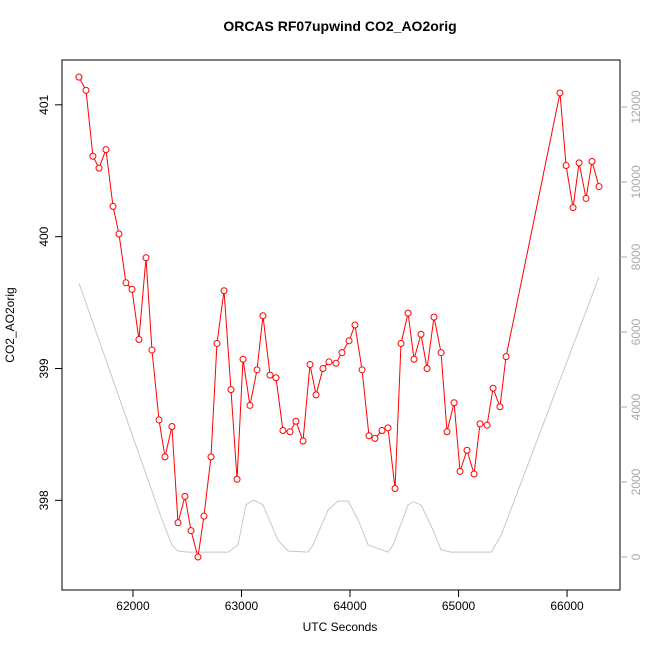 The image size is (650, 650). Describe the element at coordinates (242, 606) in the screenshot. I see `x-tick-label: 63000` at that location.